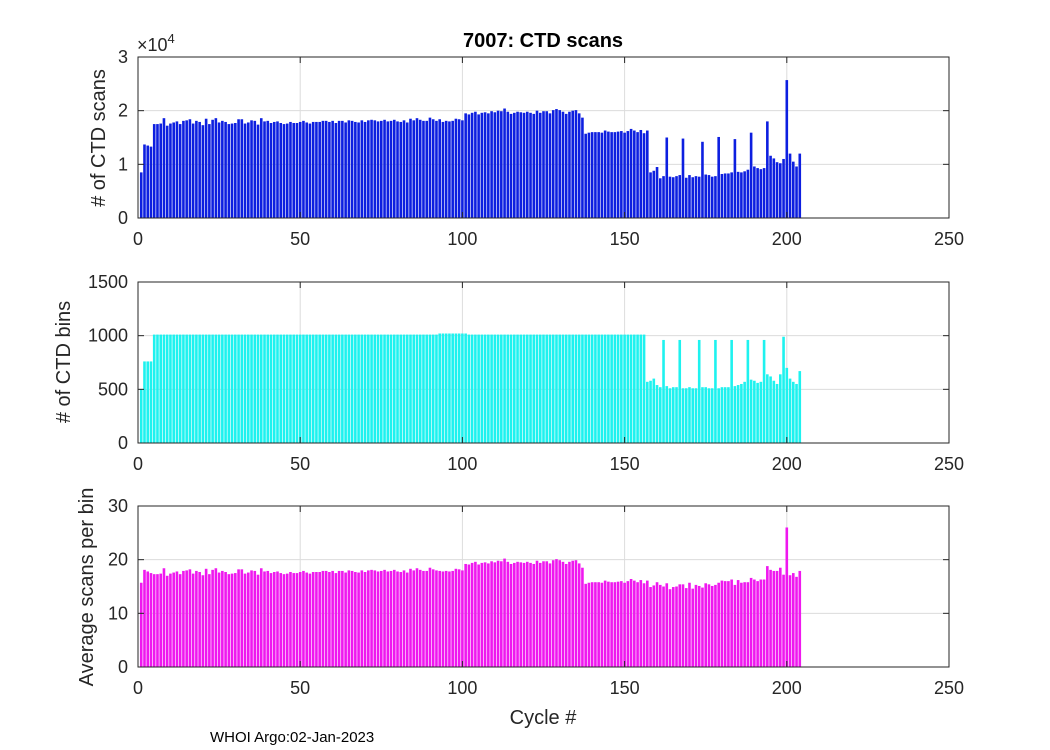 The width and height of the screenshot is (1050, 750). I want to click on x-tick-label: 200, so click(787, 688).